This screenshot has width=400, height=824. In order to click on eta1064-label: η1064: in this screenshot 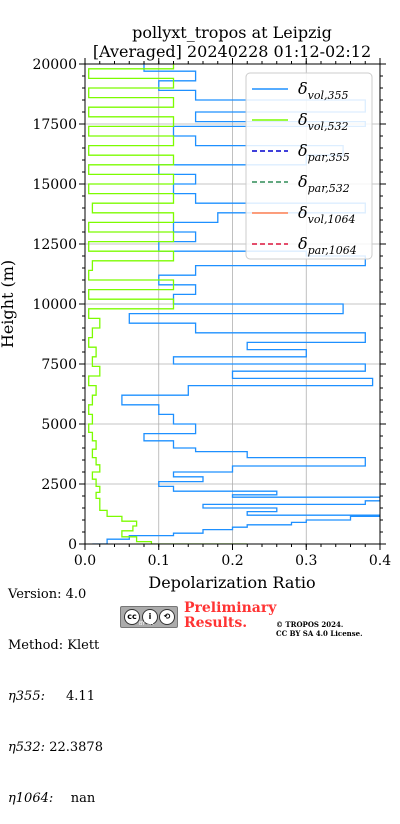, I will do `click(31, 798)`.